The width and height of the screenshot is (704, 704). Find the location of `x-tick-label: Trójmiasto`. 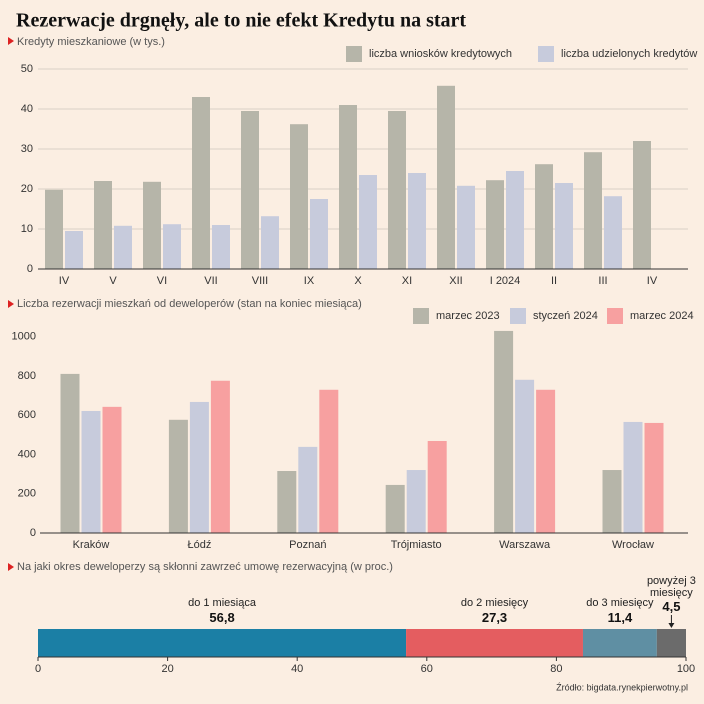

x-tick-label: Trójmiasto is located at coordinates (416, 545).